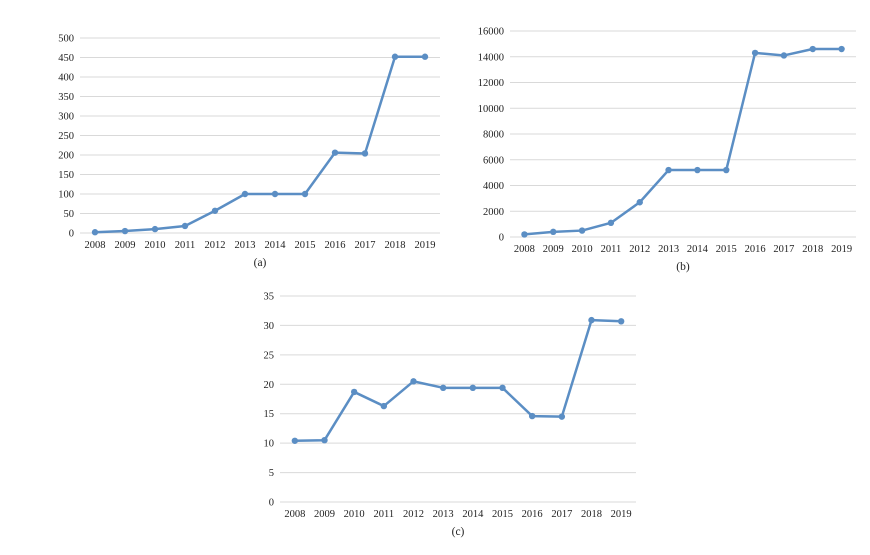 Image resolution: width=870 pixels, height=555 pixels. I want to click on y-tick-label: 200, so click(66, 156).